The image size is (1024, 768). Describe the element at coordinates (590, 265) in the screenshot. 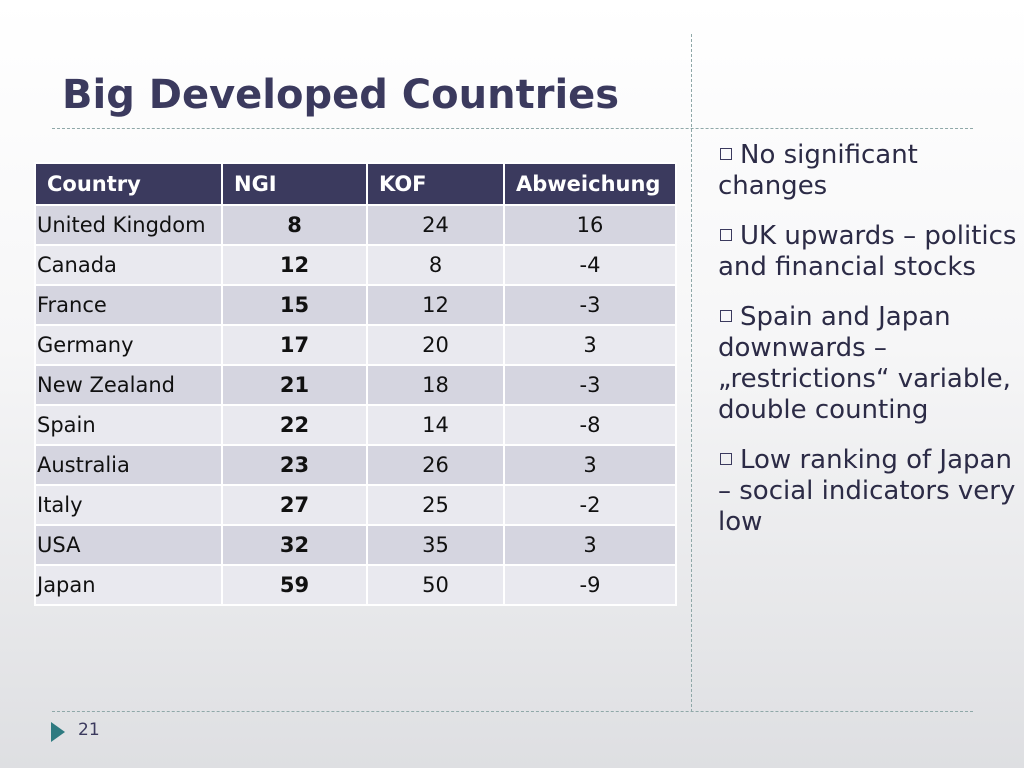

I see `cell-abweichung: -4` at that location.